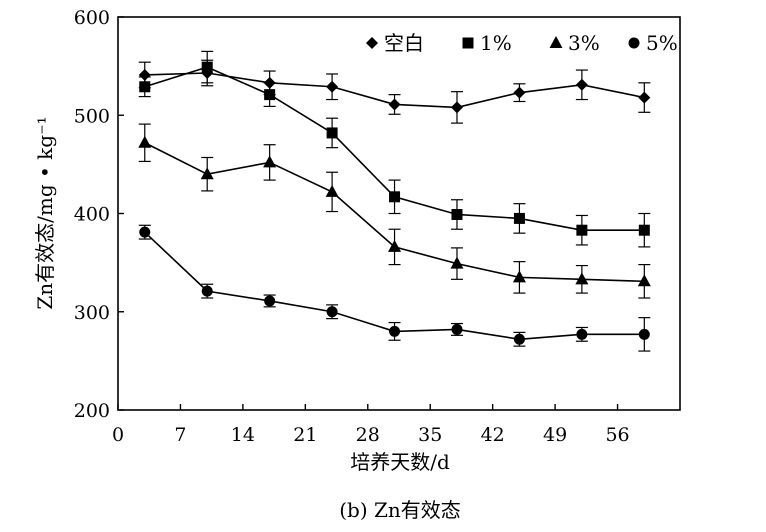 The height and width of the screenshot is (532, 766). I want to click on y-tick-label: 200, so click(92, 411).